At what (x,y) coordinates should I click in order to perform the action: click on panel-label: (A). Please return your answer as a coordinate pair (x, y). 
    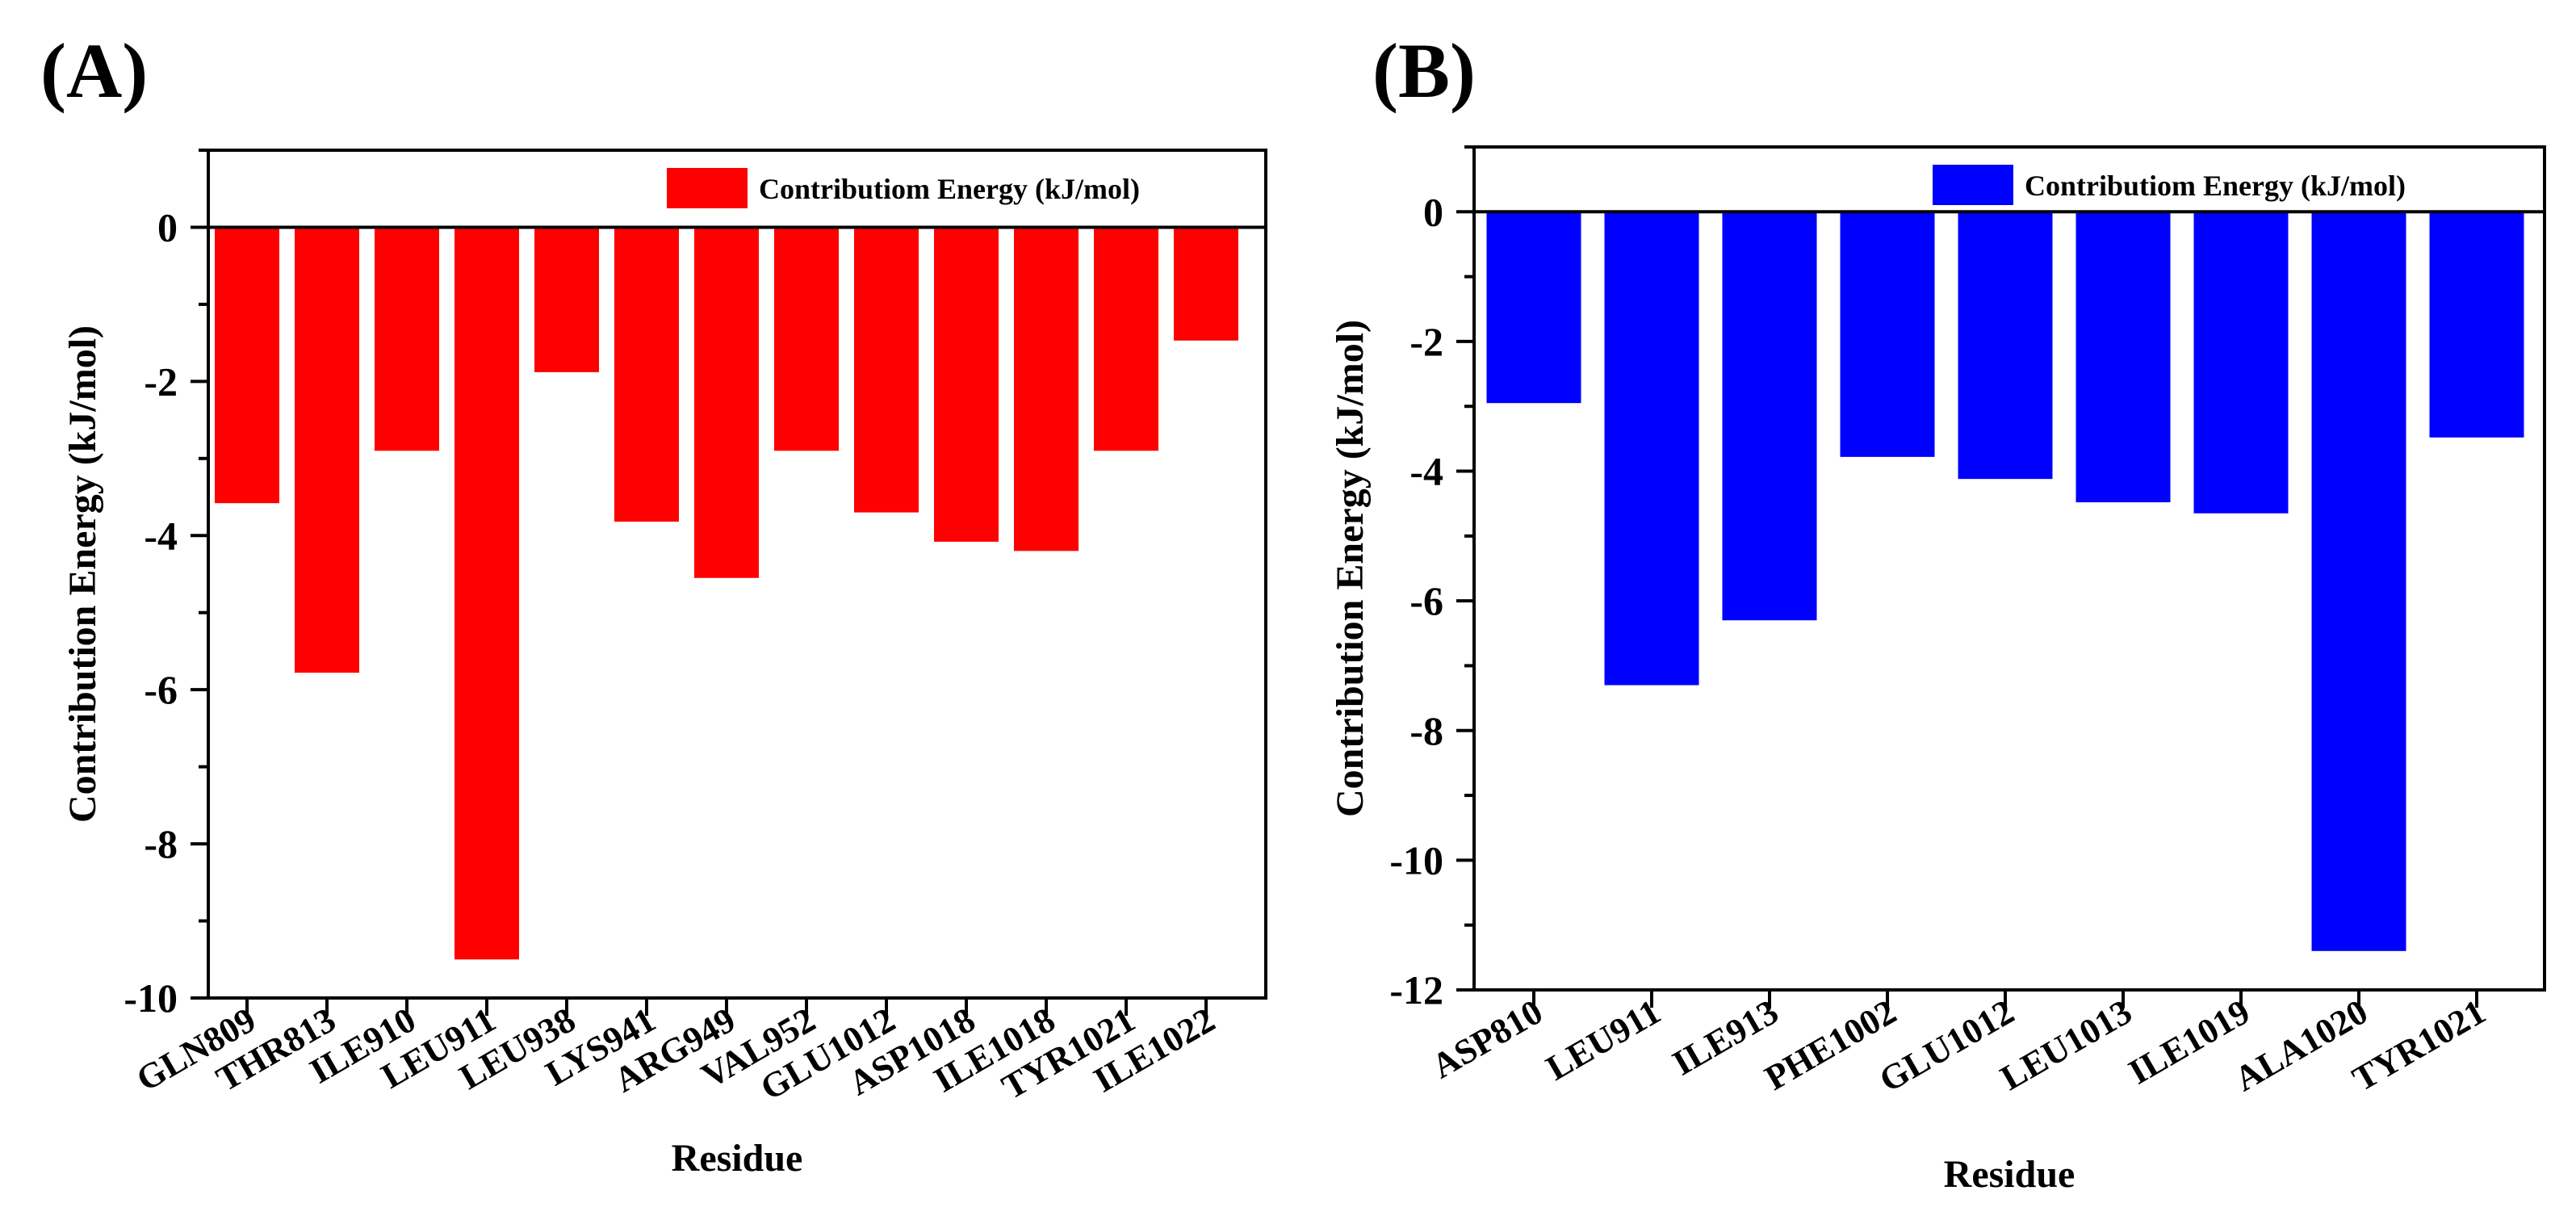
    Looking at the image, I should click on (94, 70).